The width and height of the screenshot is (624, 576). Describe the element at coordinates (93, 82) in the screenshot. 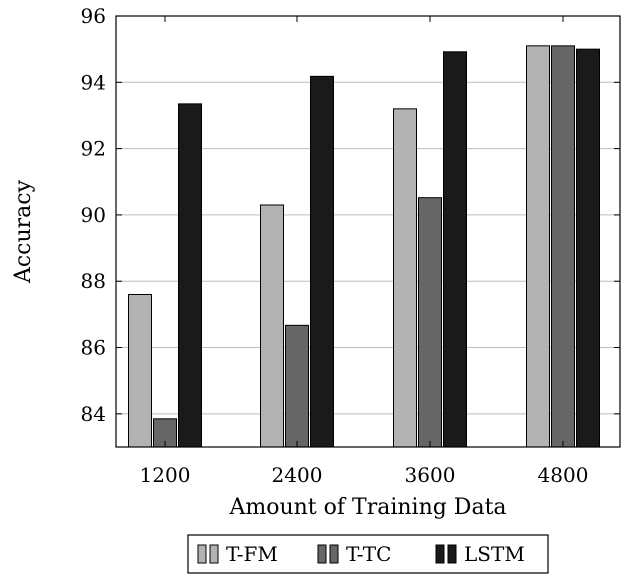

I see `y-tick-label: 94` at that location.